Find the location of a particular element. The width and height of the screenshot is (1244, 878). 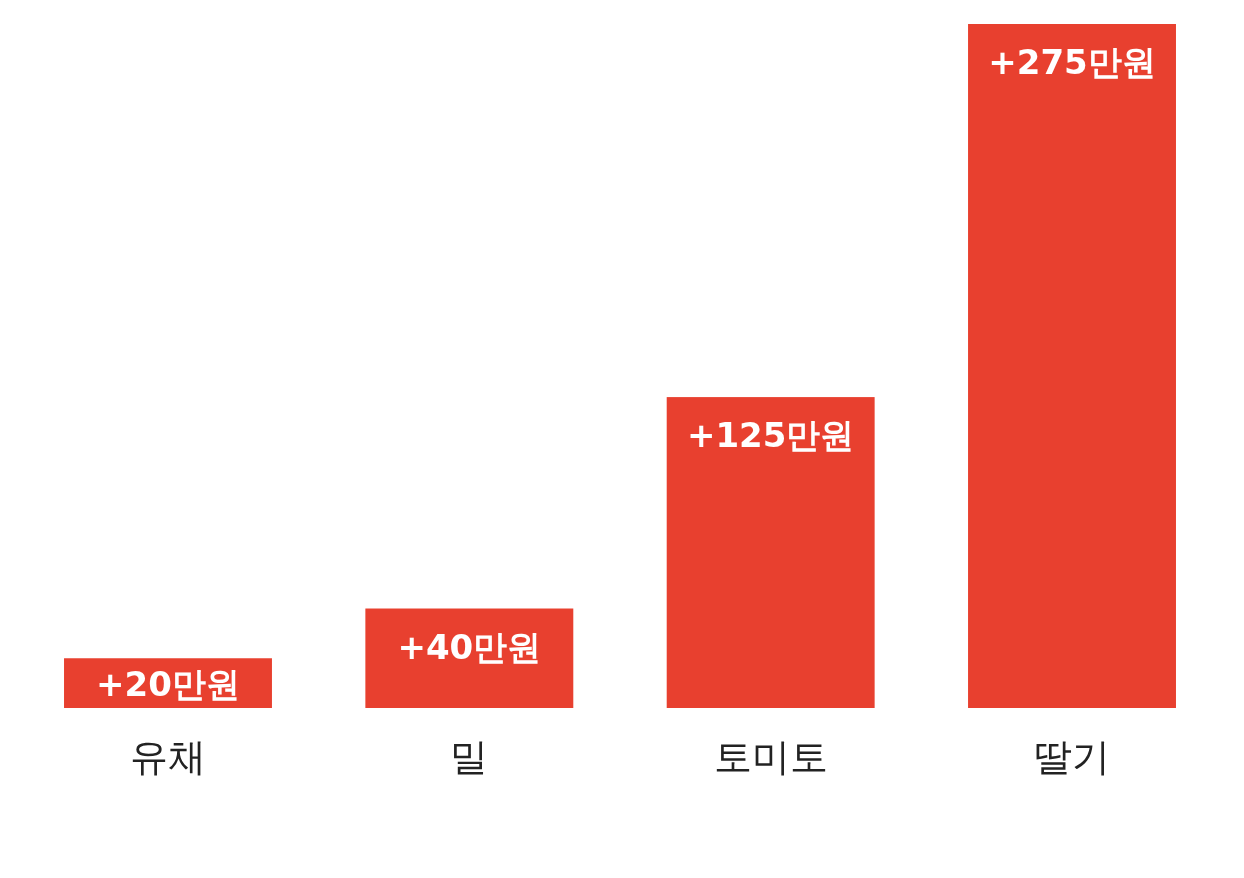

x-tick-label: 토미토 is located at coordinates (770, 757).